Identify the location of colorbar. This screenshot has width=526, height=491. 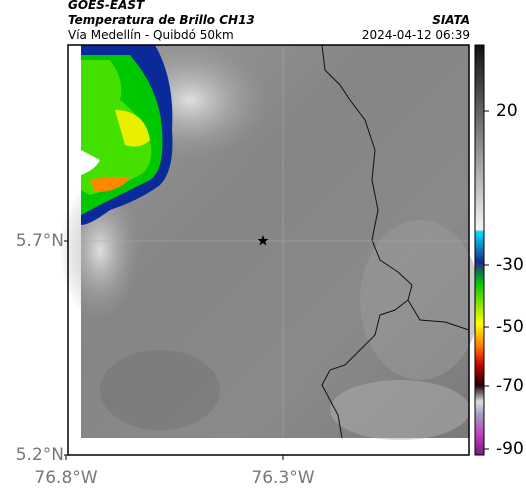
(479, 250).